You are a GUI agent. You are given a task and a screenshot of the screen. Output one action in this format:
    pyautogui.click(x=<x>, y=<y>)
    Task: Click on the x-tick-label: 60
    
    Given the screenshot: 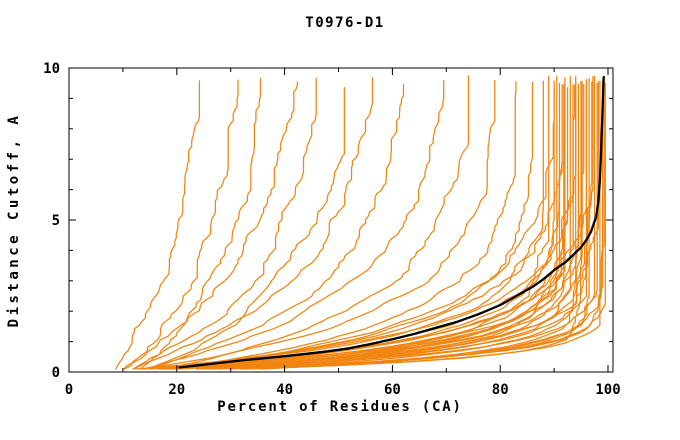 What is the action you would take?
    pyautogui.click(x=392, y=390)
    